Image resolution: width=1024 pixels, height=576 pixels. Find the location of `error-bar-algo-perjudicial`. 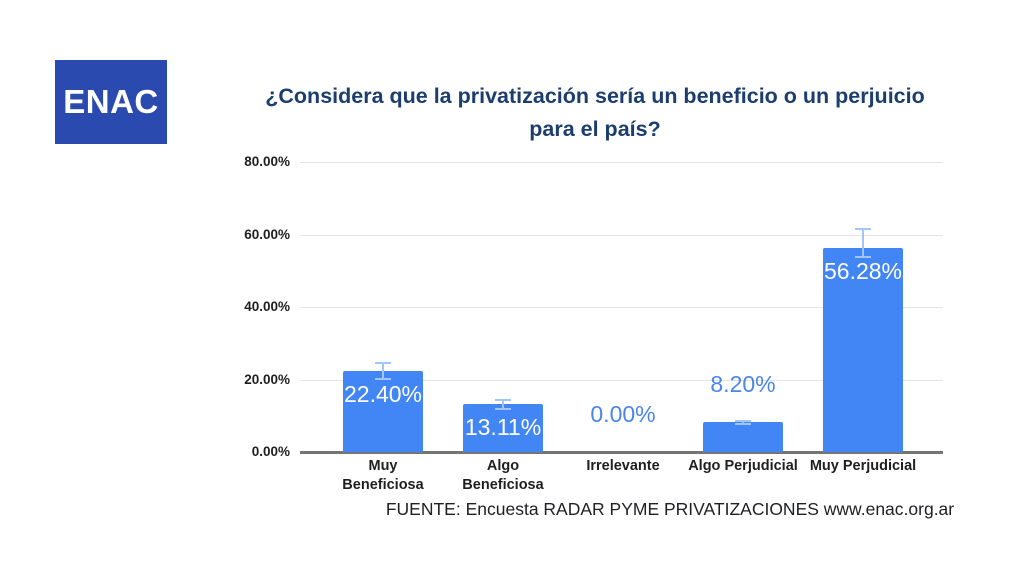

error-bar-algo-perjudicial is located at coordinates (743, 422).